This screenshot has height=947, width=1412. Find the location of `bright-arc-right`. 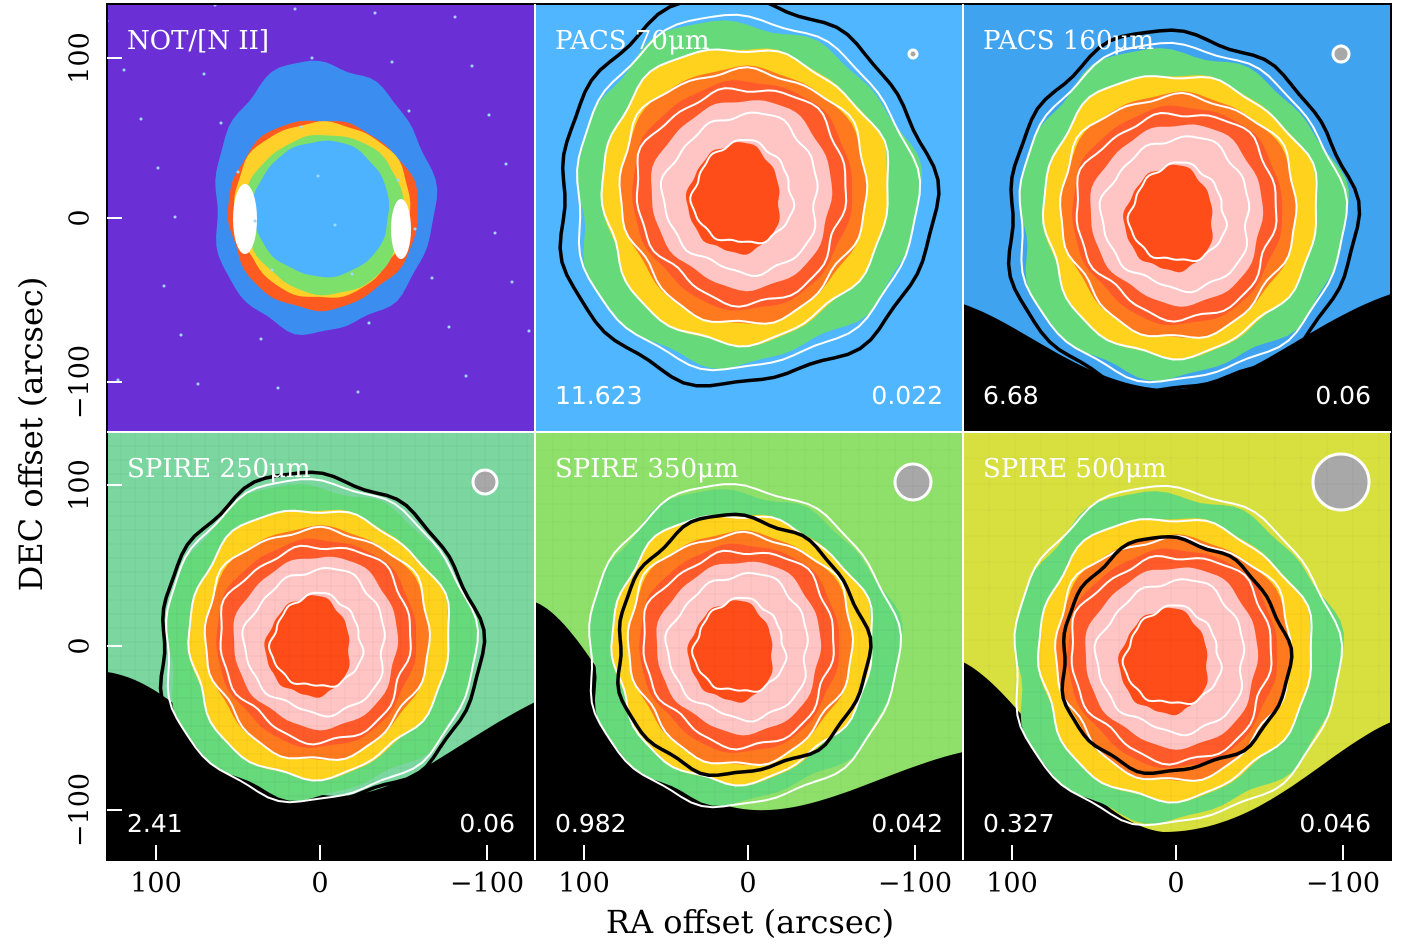

bright-arc-right is located at coordinates (401, 229).